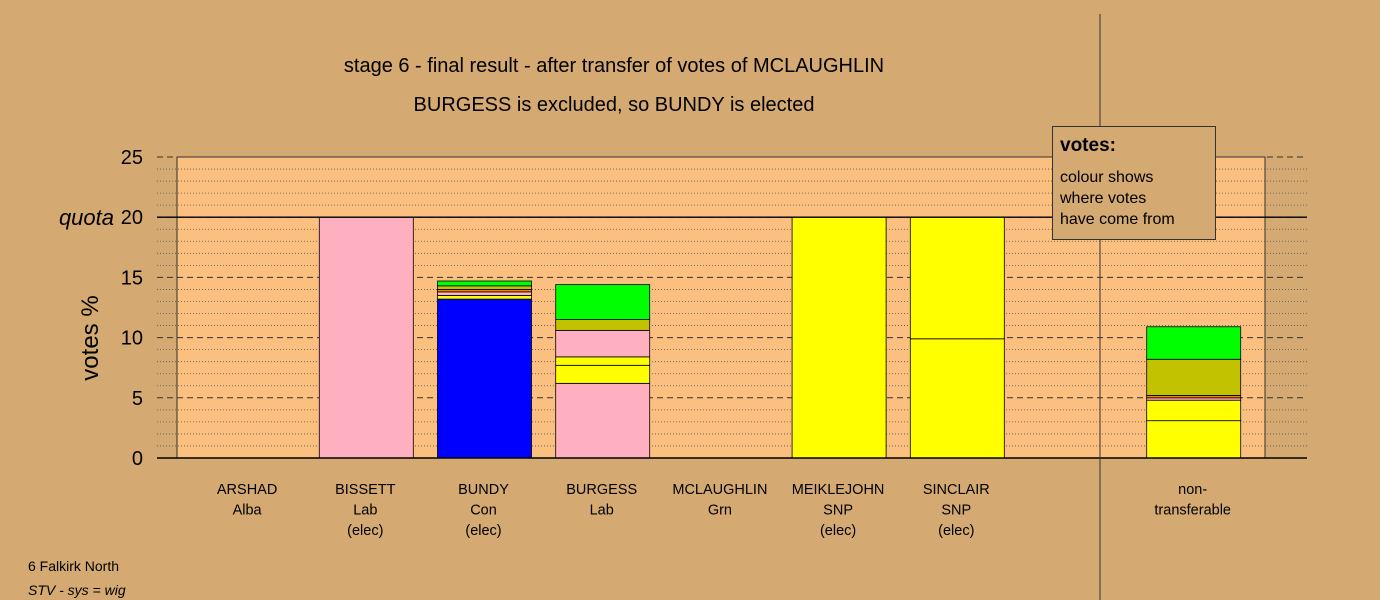 This screenshot has width=1380, height=600. What do you see at coordinates (614, 105) in the screenshot?
I see `chart-subtitle: BURGESS is excluded, so BUNDY is elected` at bounding box center [614, 105].